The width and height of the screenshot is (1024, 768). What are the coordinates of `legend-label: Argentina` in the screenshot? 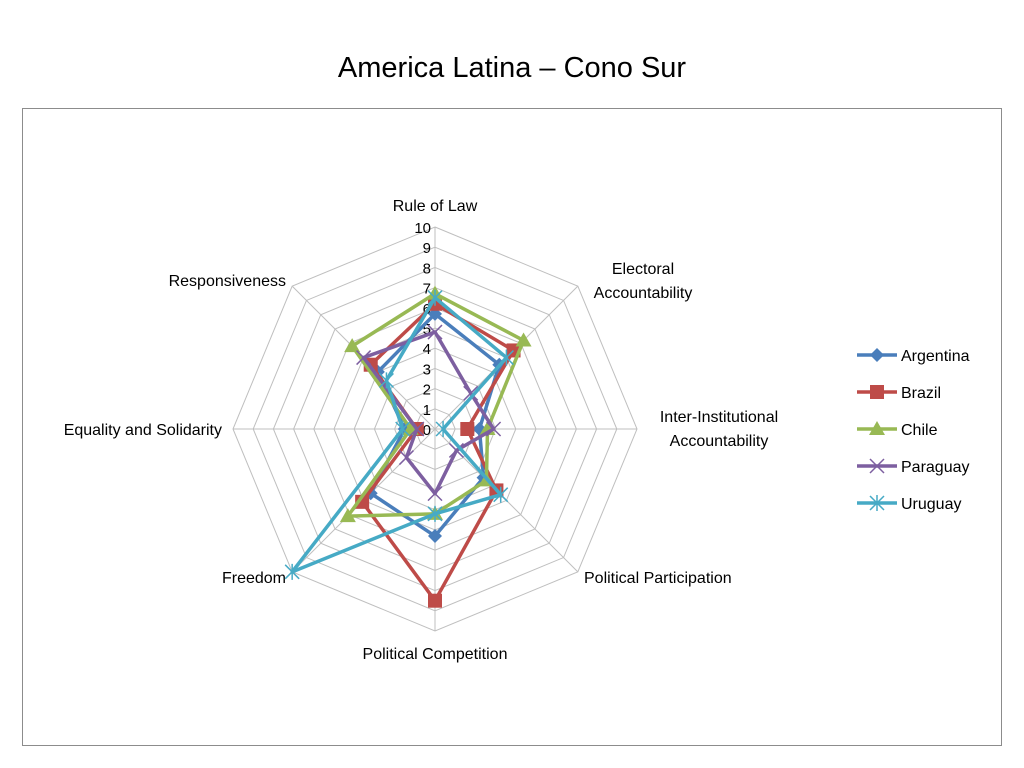 It's located at (935, 356).